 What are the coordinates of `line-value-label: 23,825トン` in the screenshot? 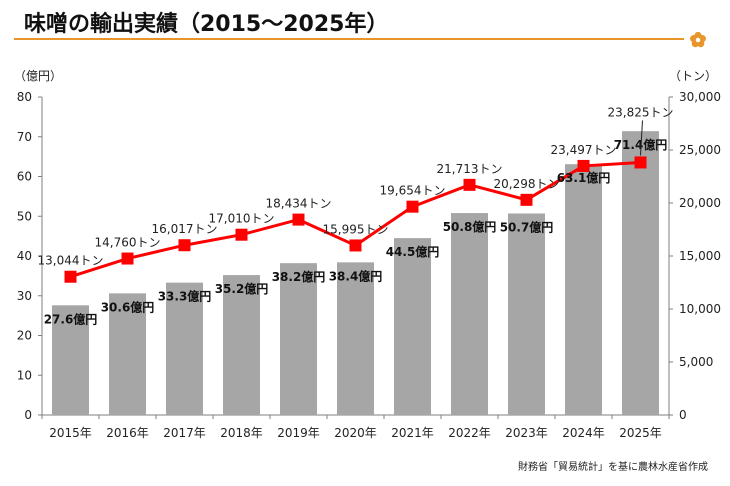 It's located at (641, 112).